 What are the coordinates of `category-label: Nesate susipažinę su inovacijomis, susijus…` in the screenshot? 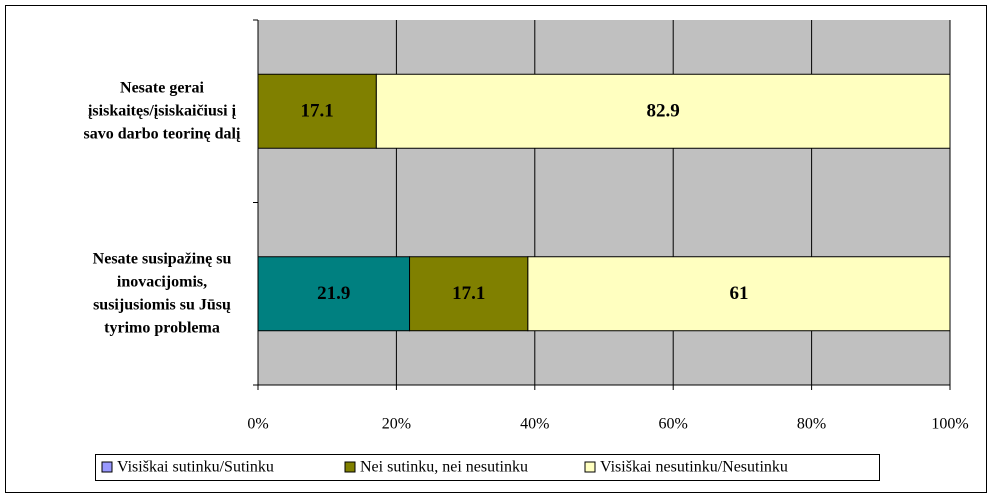 It's located at (162, 293).